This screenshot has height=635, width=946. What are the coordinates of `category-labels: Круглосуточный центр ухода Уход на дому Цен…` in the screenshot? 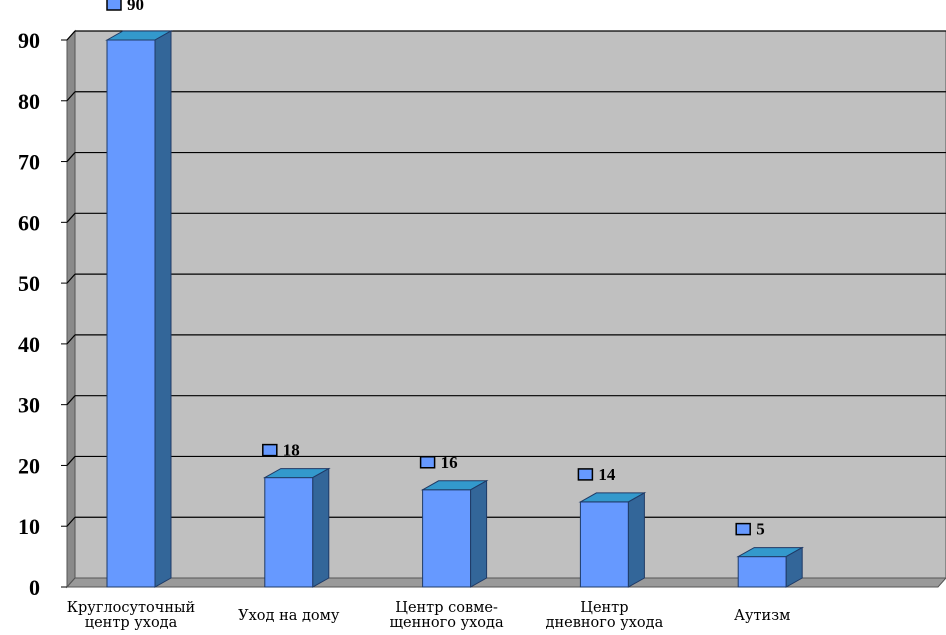 It's located at (429, 615).